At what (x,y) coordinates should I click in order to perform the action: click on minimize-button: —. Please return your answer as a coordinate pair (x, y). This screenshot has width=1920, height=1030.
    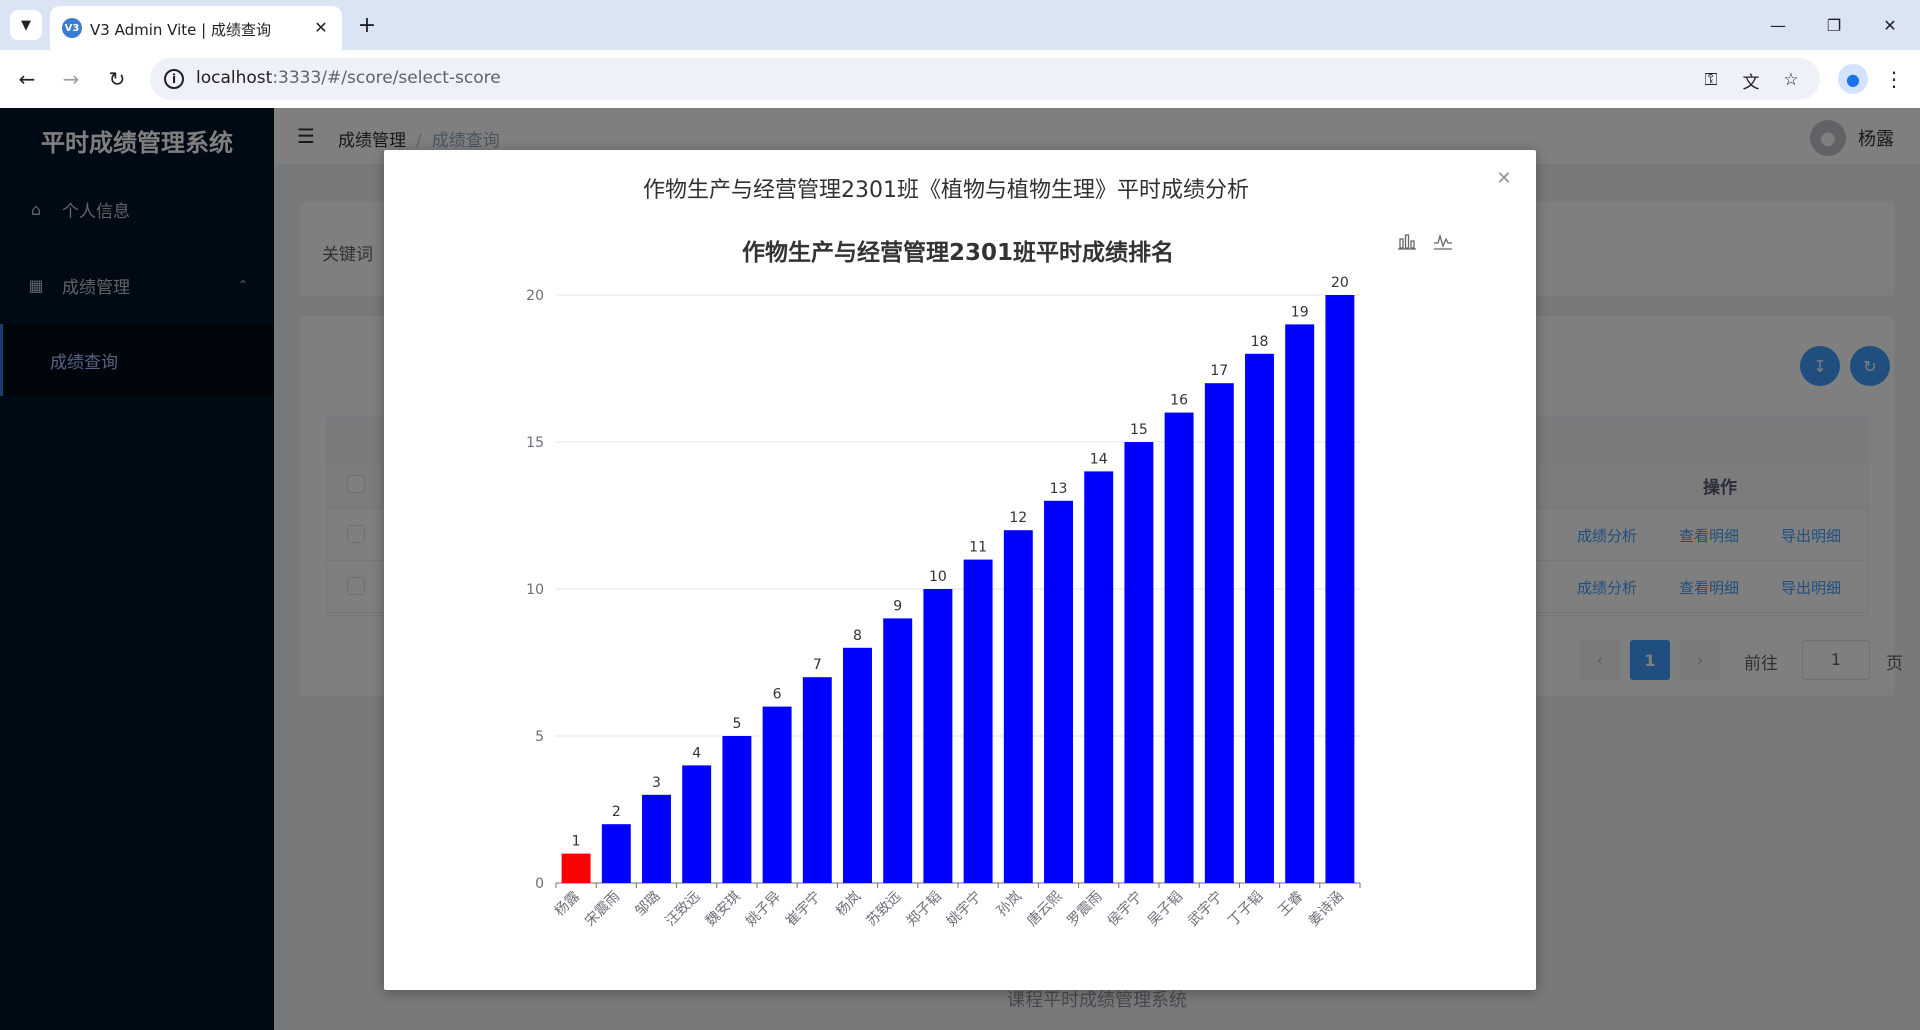
    Looking at the image, I should click on (1778, 25).